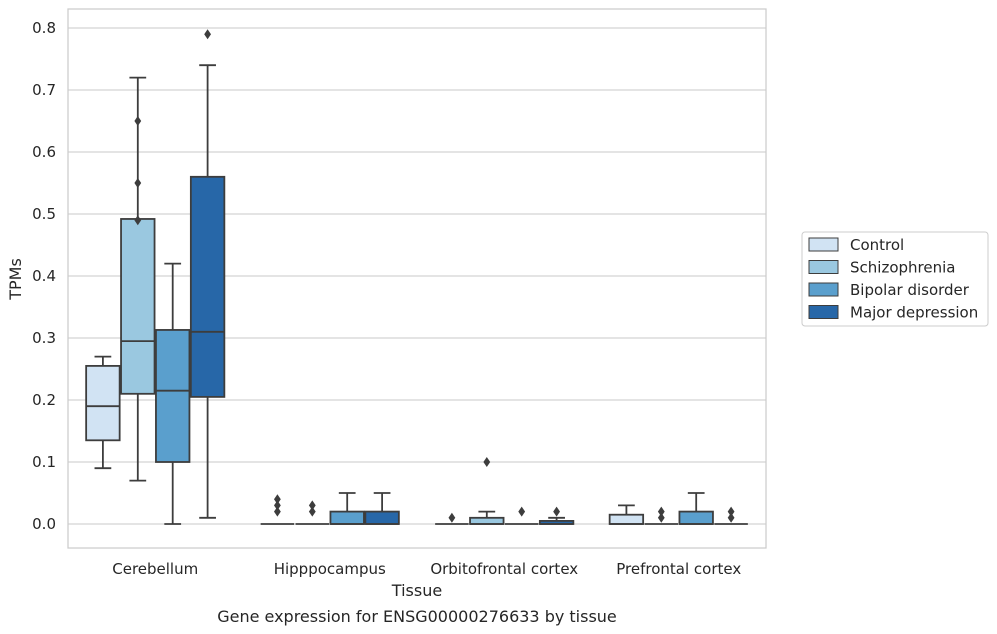  I want to click on x-tick-label: Prefrontal cortex, so click(678, 569).